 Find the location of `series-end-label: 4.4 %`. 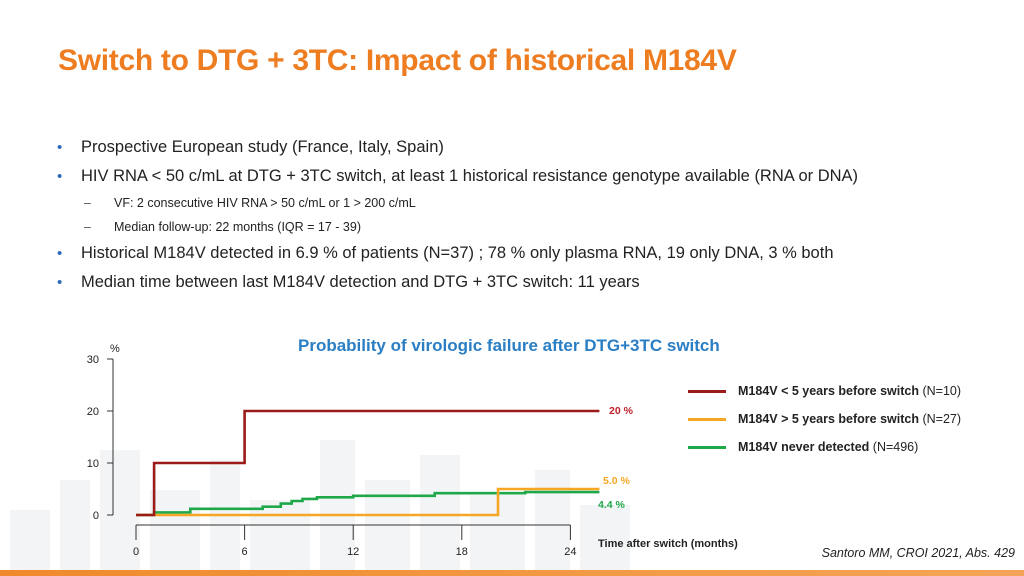

series-end-label: 4.4 % is located at coordinates (612, 505).